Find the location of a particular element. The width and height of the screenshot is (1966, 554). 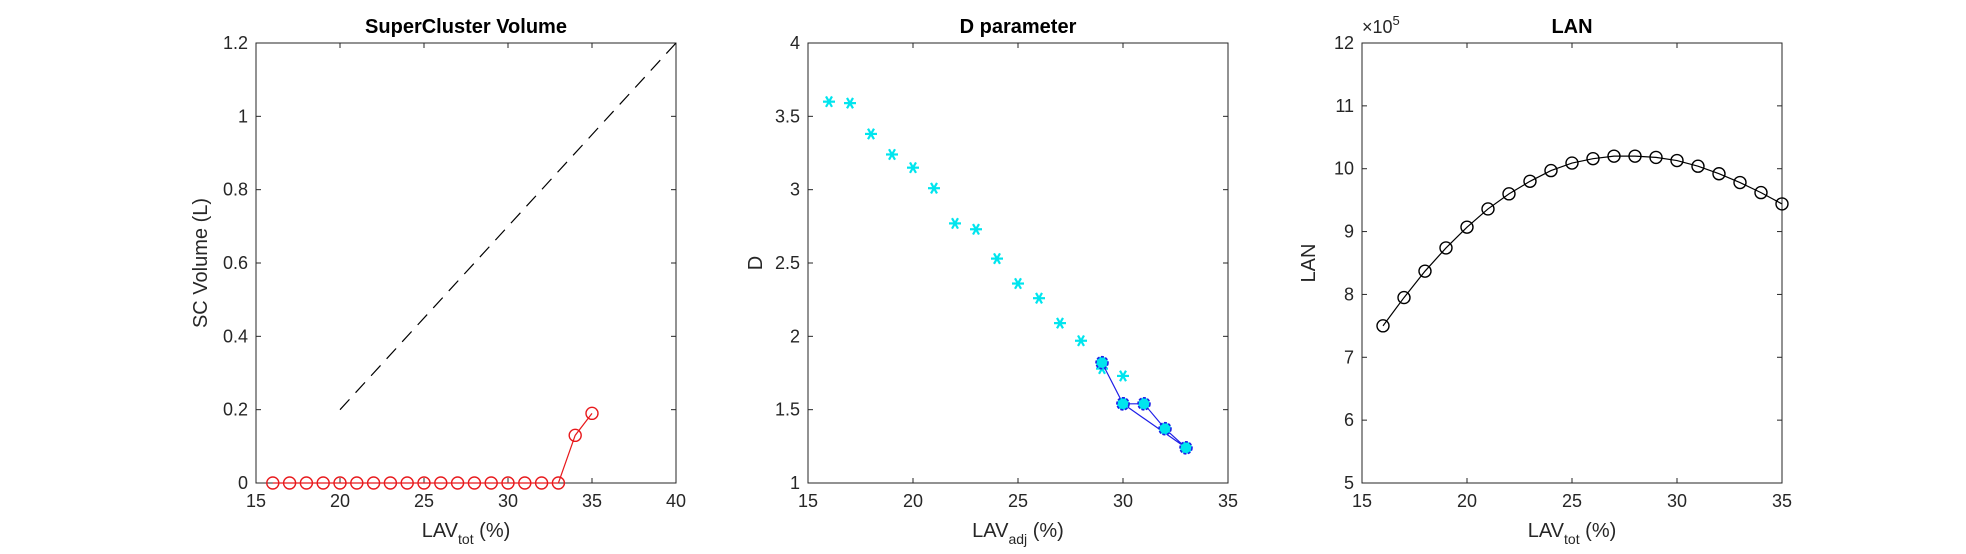

y-tick-label: 9 is located at coordinates (1349, 232).